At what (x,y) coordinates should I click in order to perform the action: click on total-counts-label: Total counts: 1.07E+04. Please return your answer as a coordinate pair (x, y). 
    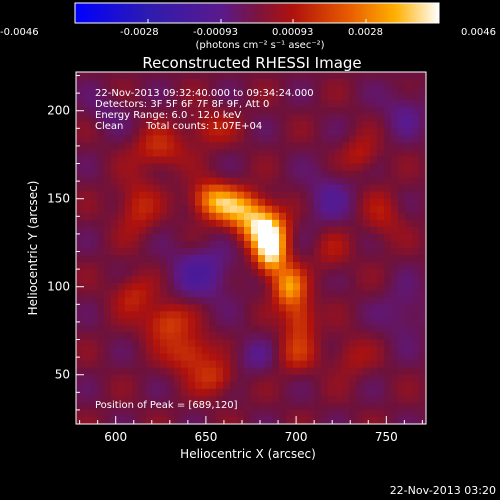
    Looking at the image, I should click on (203, 126).